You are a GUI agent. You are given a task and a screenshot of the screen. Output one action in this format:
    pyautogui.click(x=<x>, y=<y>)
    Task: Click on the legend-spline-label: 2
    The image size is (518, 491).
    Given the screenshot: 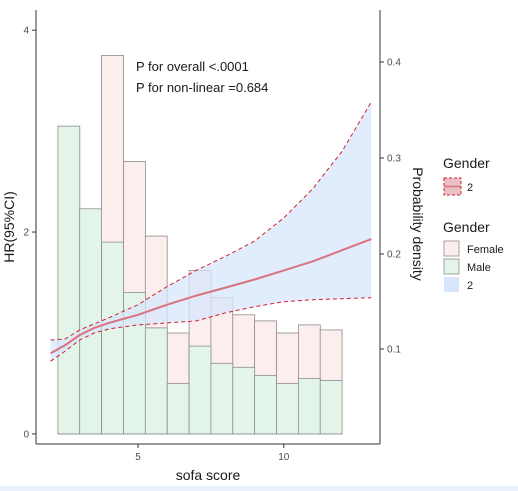 What is the action you would take?
    pyautogui.click(x=470, y=188)
    